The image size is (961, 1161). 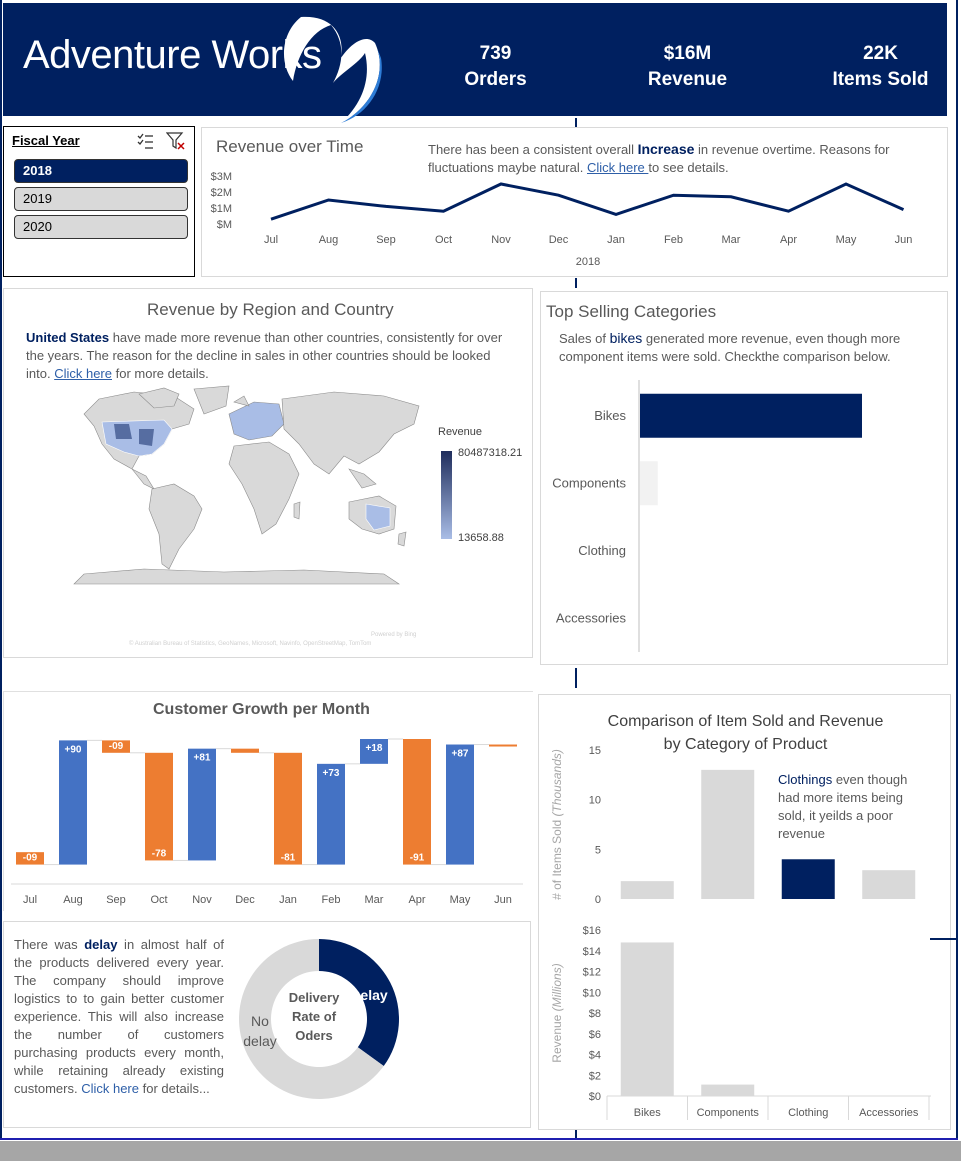 What do you see at coordinates (30, 900) in the screenshot?
I see `waterfall-x-tick: Jul` at bounding box center [30, 900].